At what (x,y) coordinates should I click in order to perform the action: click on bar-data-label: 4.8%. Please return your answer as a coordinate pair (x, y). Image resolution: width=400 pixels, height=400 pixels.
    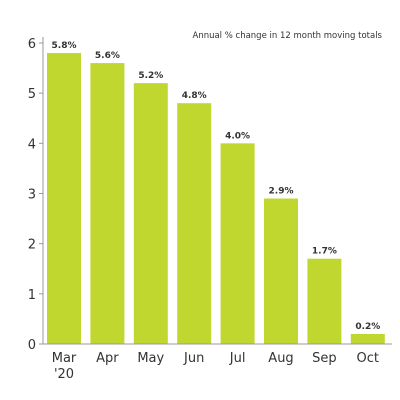
    Looking at the image, I should click on (194, 96).